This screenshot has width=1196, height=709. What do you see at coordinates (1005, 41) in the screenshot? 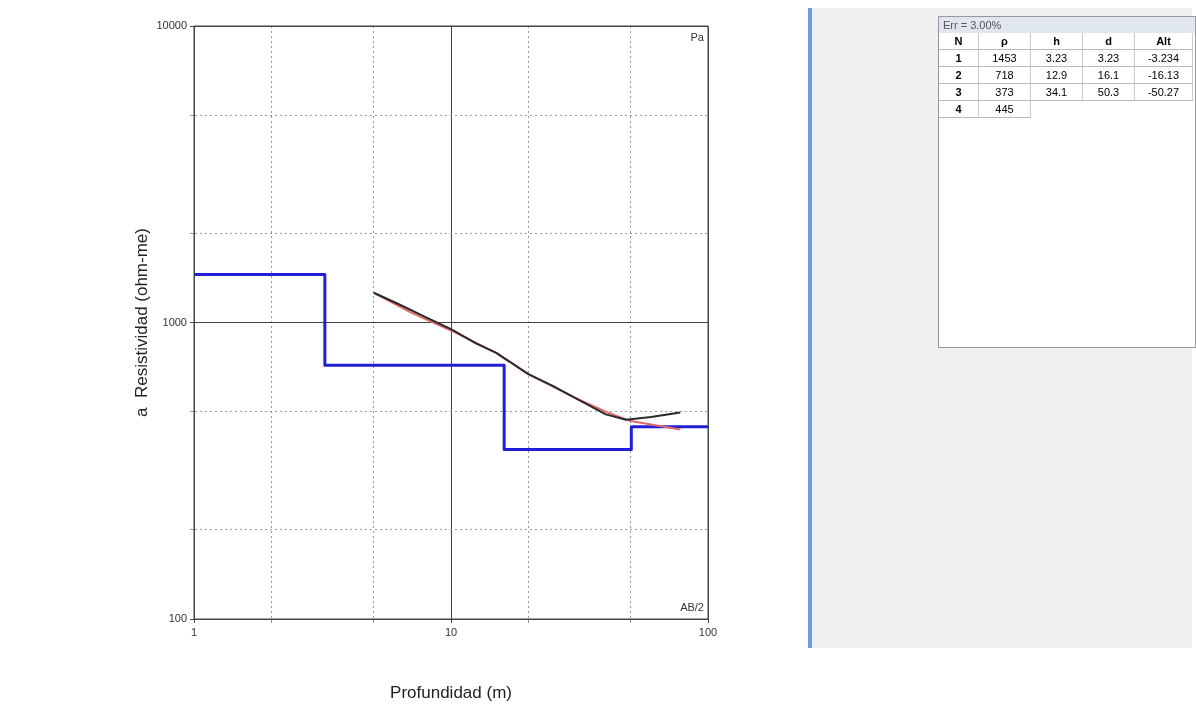
I see `text: ρ` at bounding box center [1005, 41].